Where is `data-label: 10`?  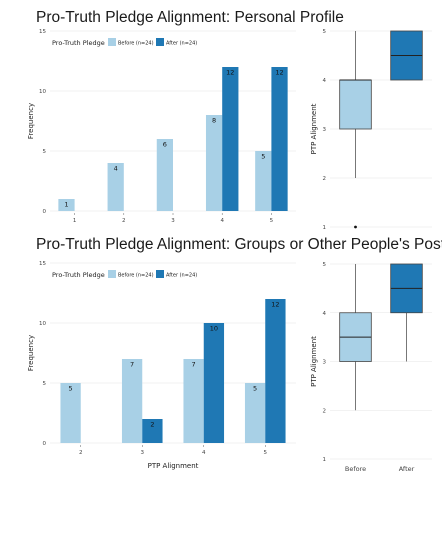
data-label: 10 is located at coordinates (214, 329).